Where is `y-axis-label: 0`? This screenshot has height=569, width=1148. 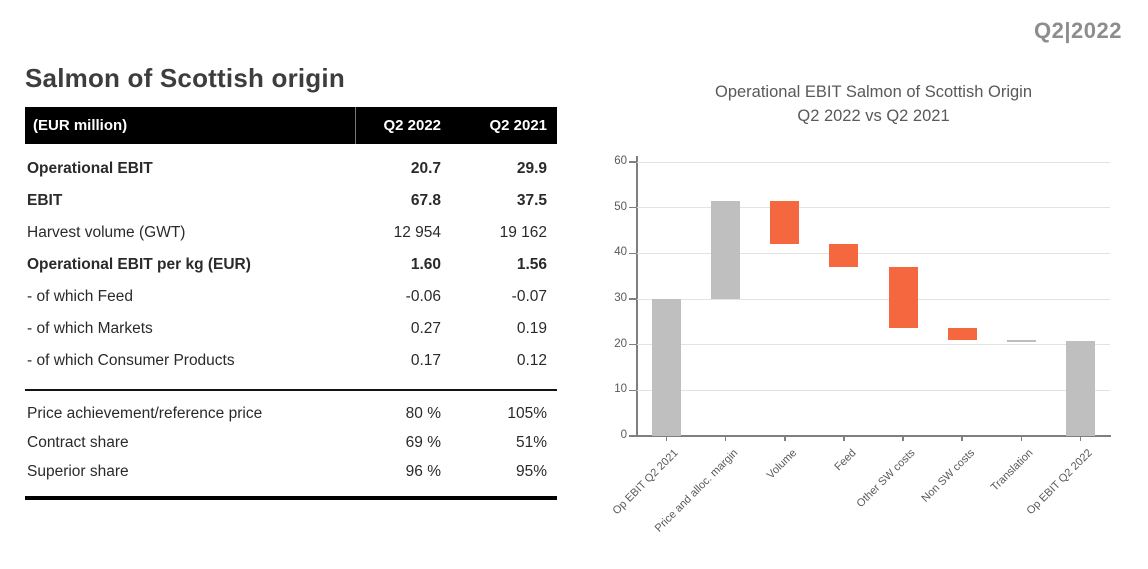 y-axis-label: 0 is located at coordinates (623, 435).